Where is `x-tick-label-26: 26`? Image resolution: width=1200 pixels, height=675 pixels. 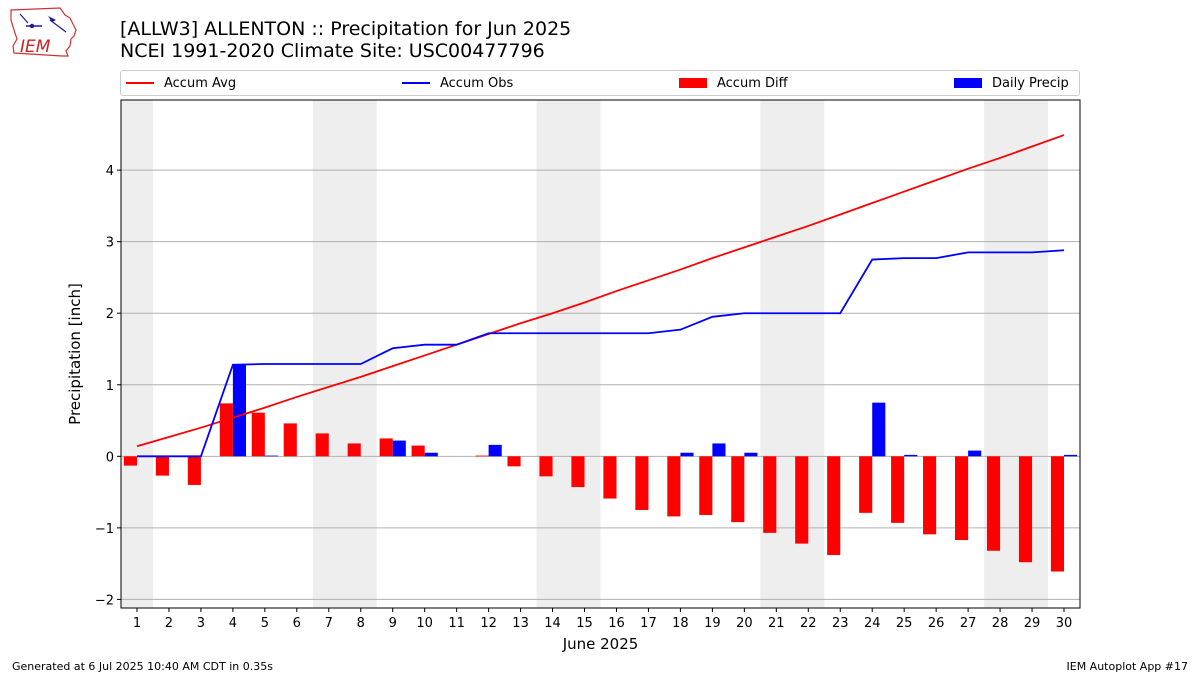
x-tick-label-26: 26 is located at coordinates (936, 623).